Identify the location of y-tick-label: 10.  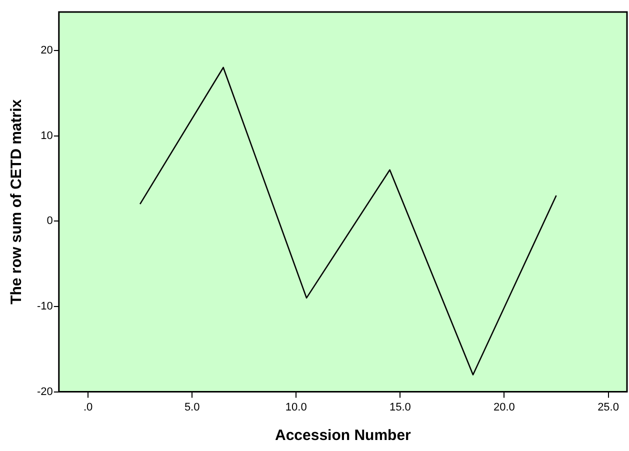
(46, 136).